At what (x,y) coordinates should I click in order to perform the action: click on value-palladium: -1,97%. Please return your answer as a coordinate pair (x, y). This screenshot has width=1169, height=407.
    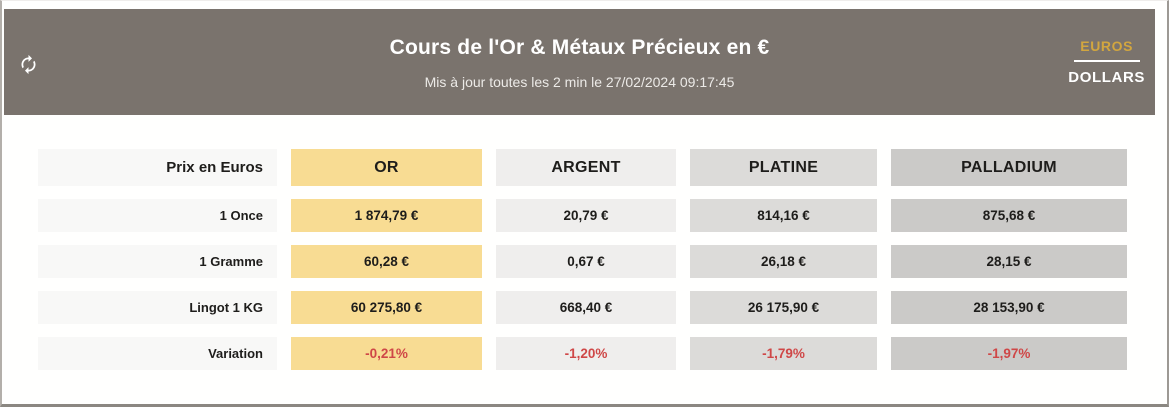
    Looking at the image, I should click on (1009, 353).